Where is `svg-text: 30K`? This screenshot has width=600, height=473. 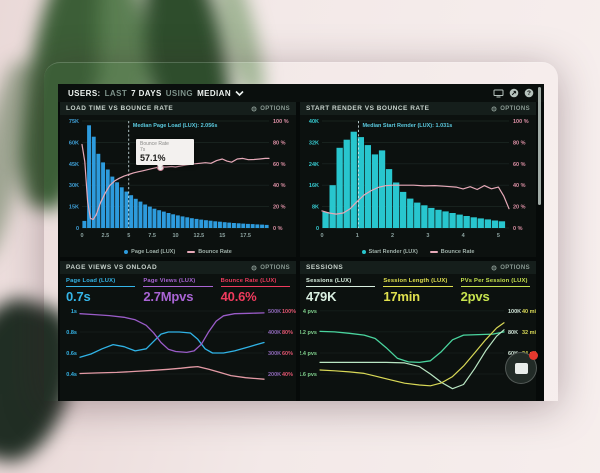
svg-text: 30K is located at coordinates (74, 186).